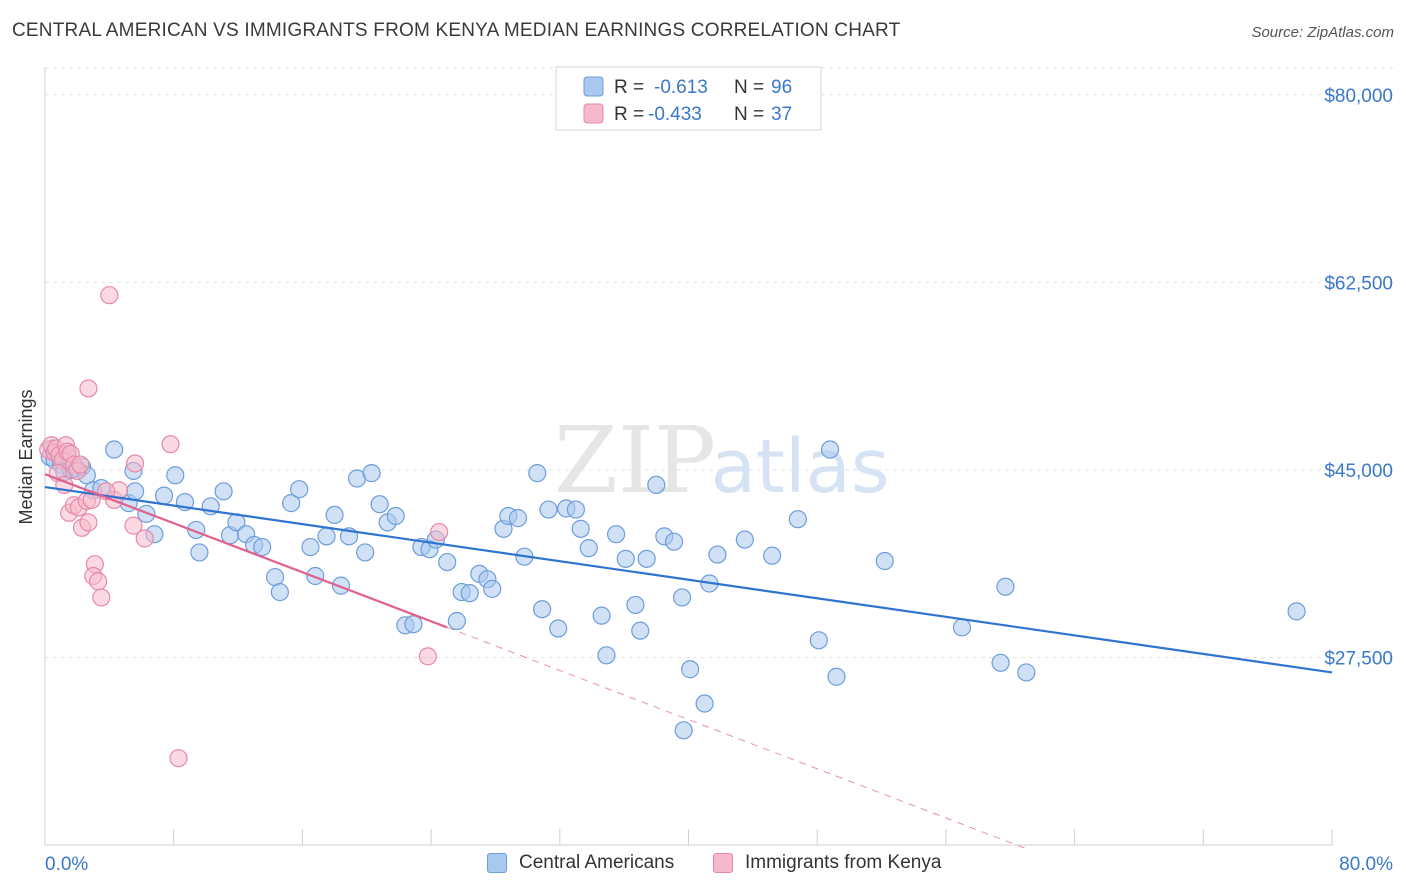  I want to click on x-tick-labels: 0.0% 80.0%, so click(719, 864).